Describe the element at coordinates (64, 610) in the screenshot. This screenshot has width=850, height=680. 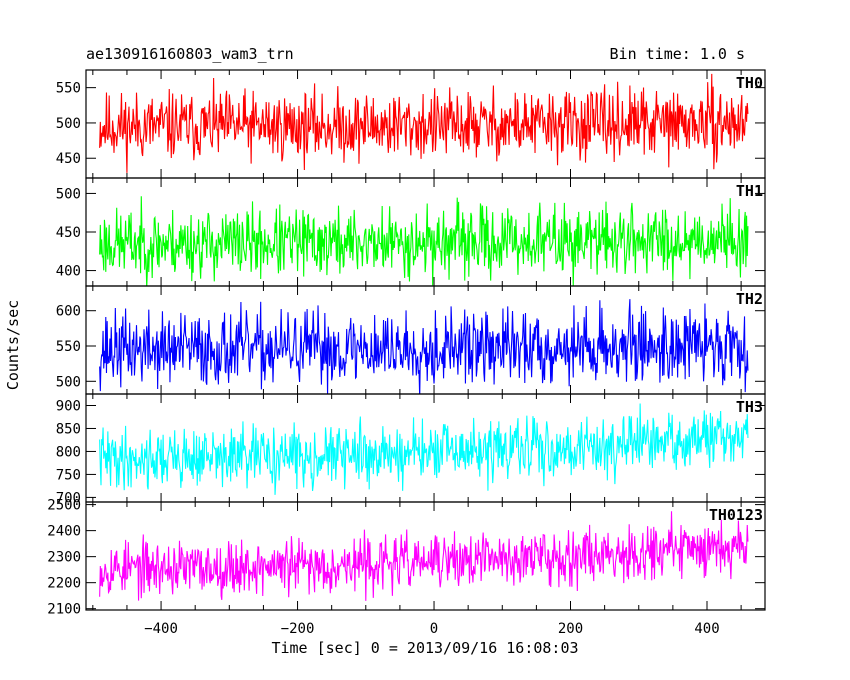
I see `y-tick-label: 2100` at that location.